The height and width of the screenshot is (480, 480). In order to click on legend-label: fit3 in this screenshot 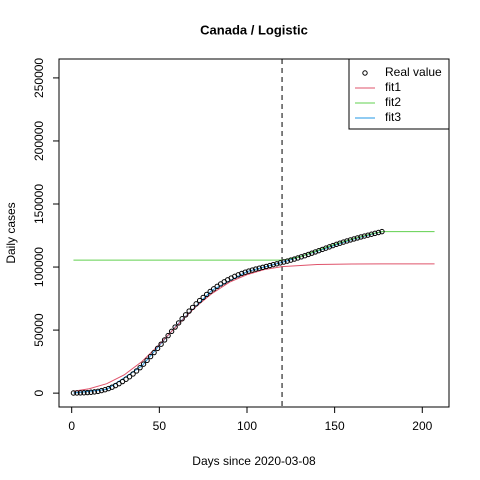, I will do `click(393, 117)`.